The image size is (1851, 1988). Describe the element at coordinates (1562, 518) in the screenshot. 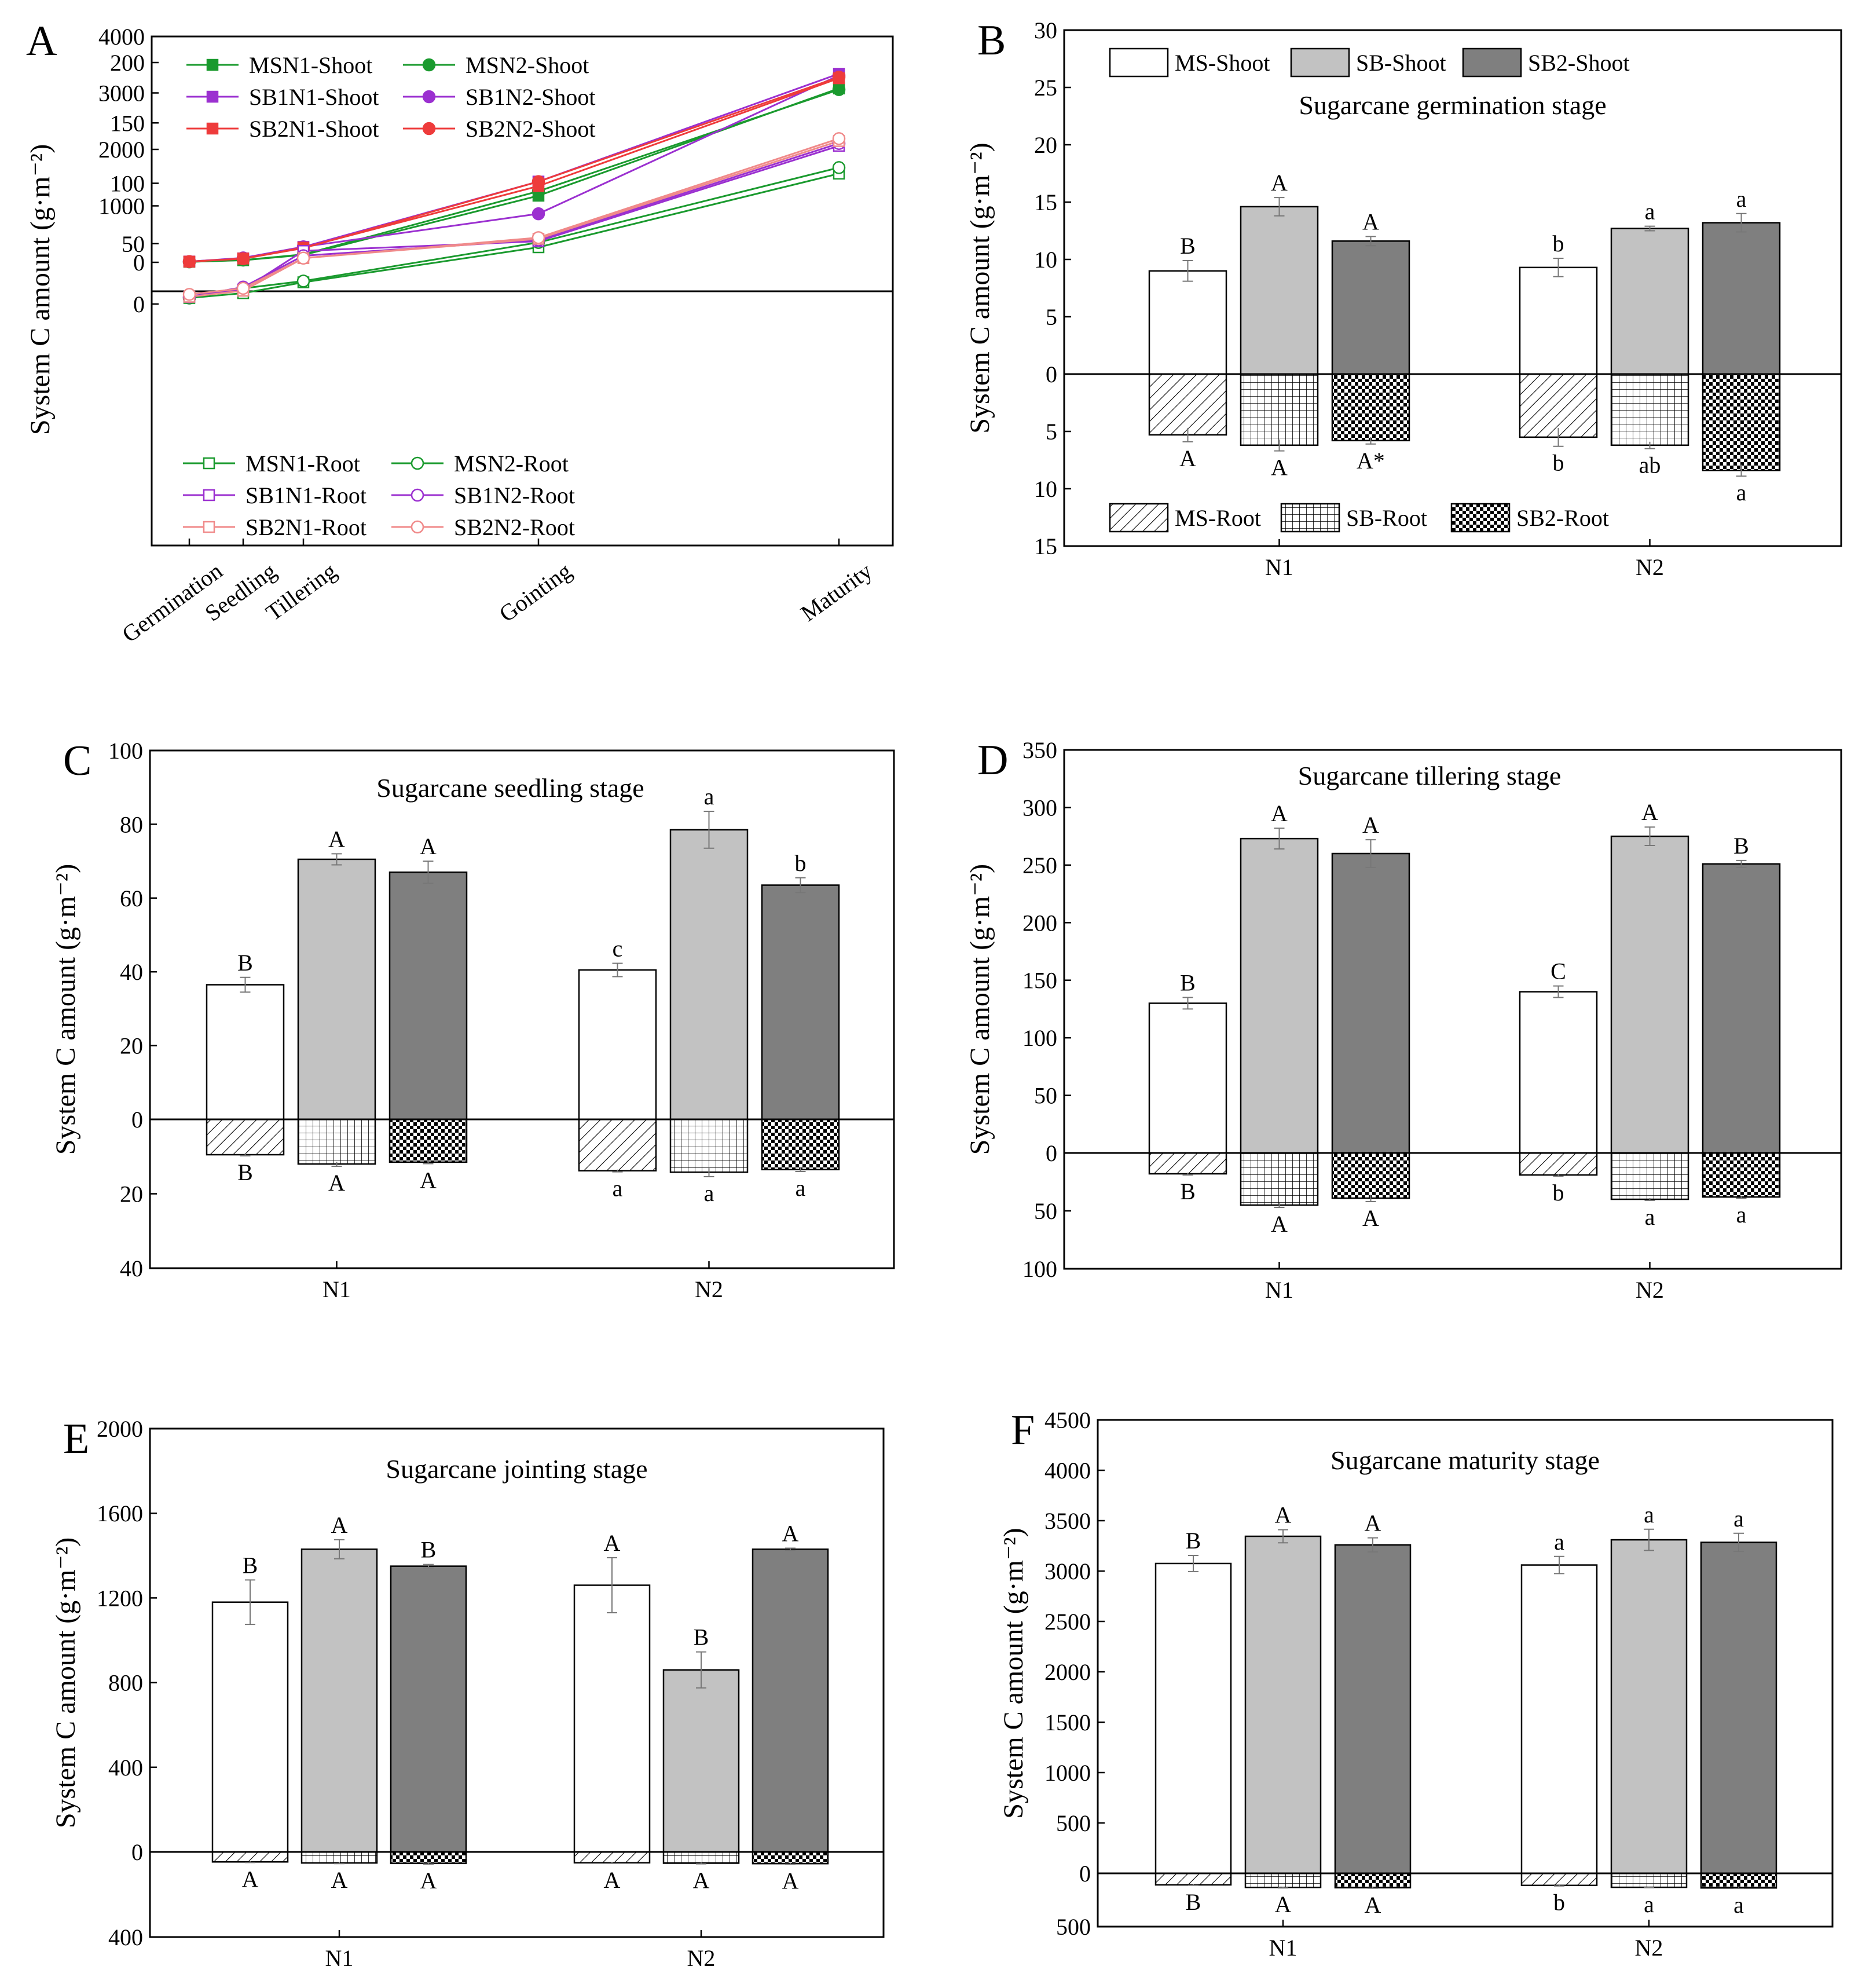

I see `legend-label: SB2-Root` at that location.